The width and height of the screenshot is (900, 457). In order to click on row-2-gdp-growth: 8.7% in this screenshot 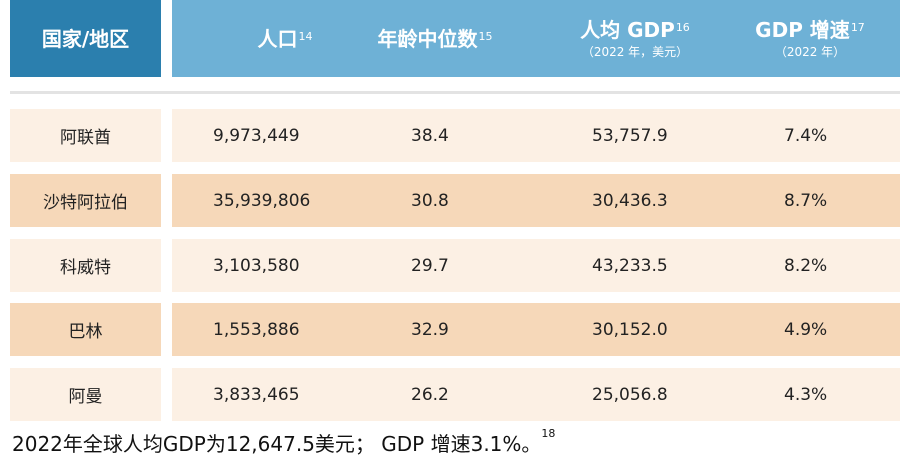, I will do `click(806, 200)`.